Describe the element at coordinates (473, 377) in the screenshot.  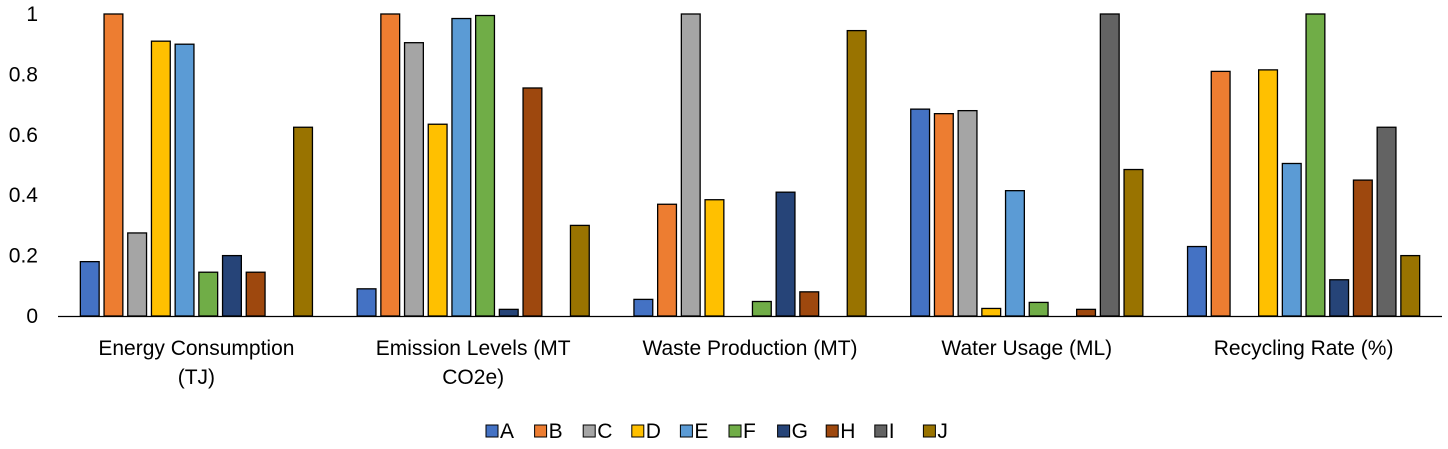
I see `category-label: CO2e)` at that location.